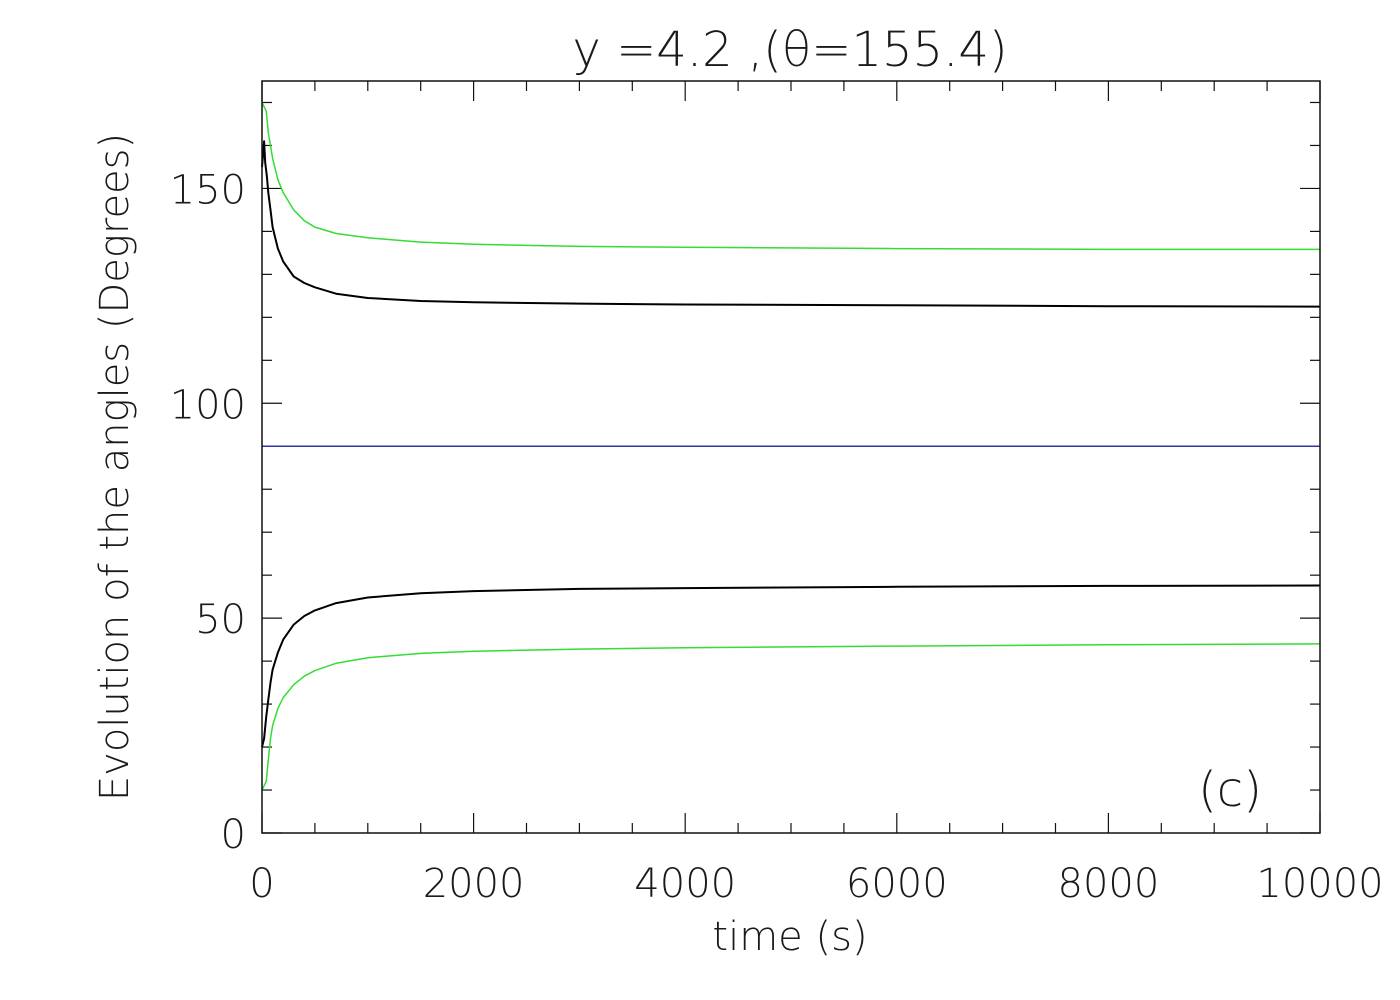  I want to click on x-tick-label: 2000, so click(474, 884).